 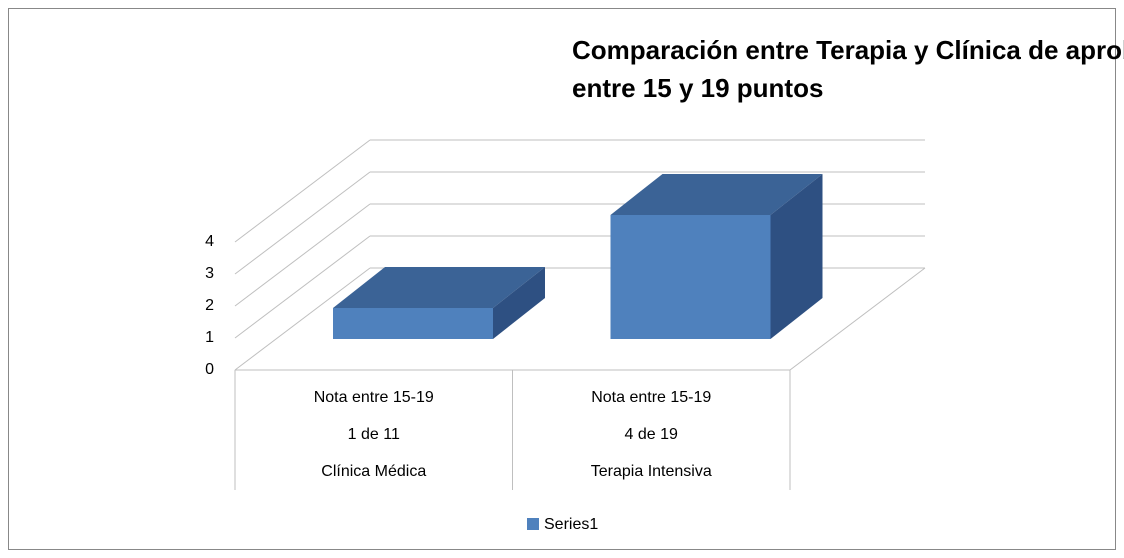 What do you see at coordinates (651, 471) in the screenshot?
I see `x-tick-label: Terapia Intensiva` at bounding box center [651, 471].